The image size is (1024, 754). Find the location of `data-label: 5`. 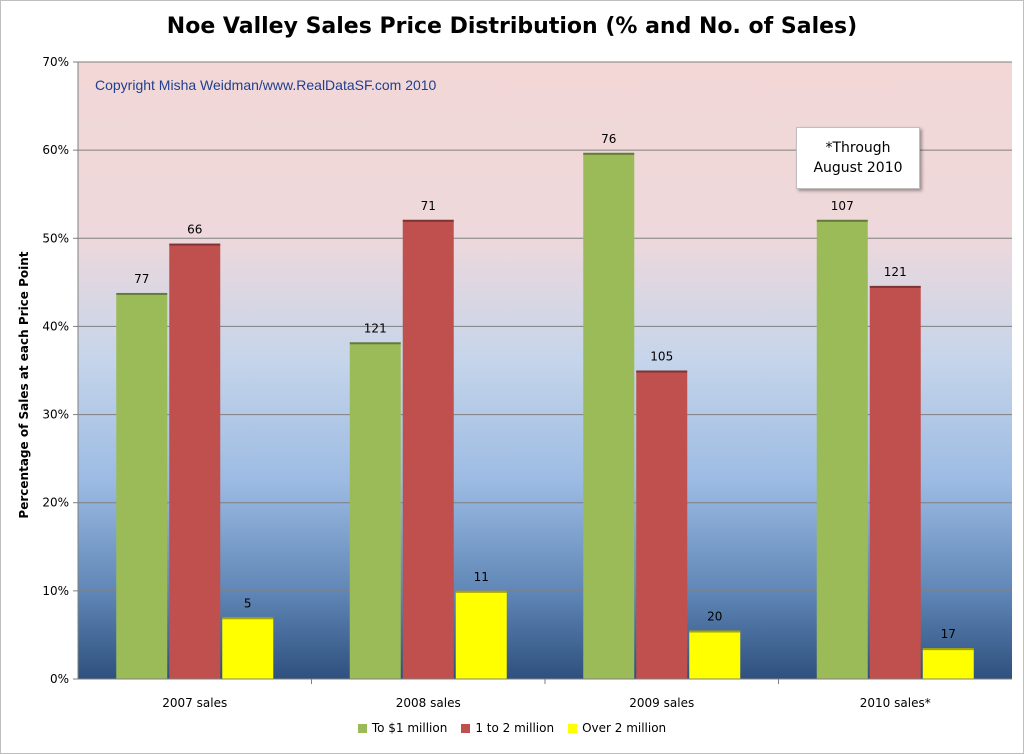

data-label: 5 is located at coordinates (248, 603).